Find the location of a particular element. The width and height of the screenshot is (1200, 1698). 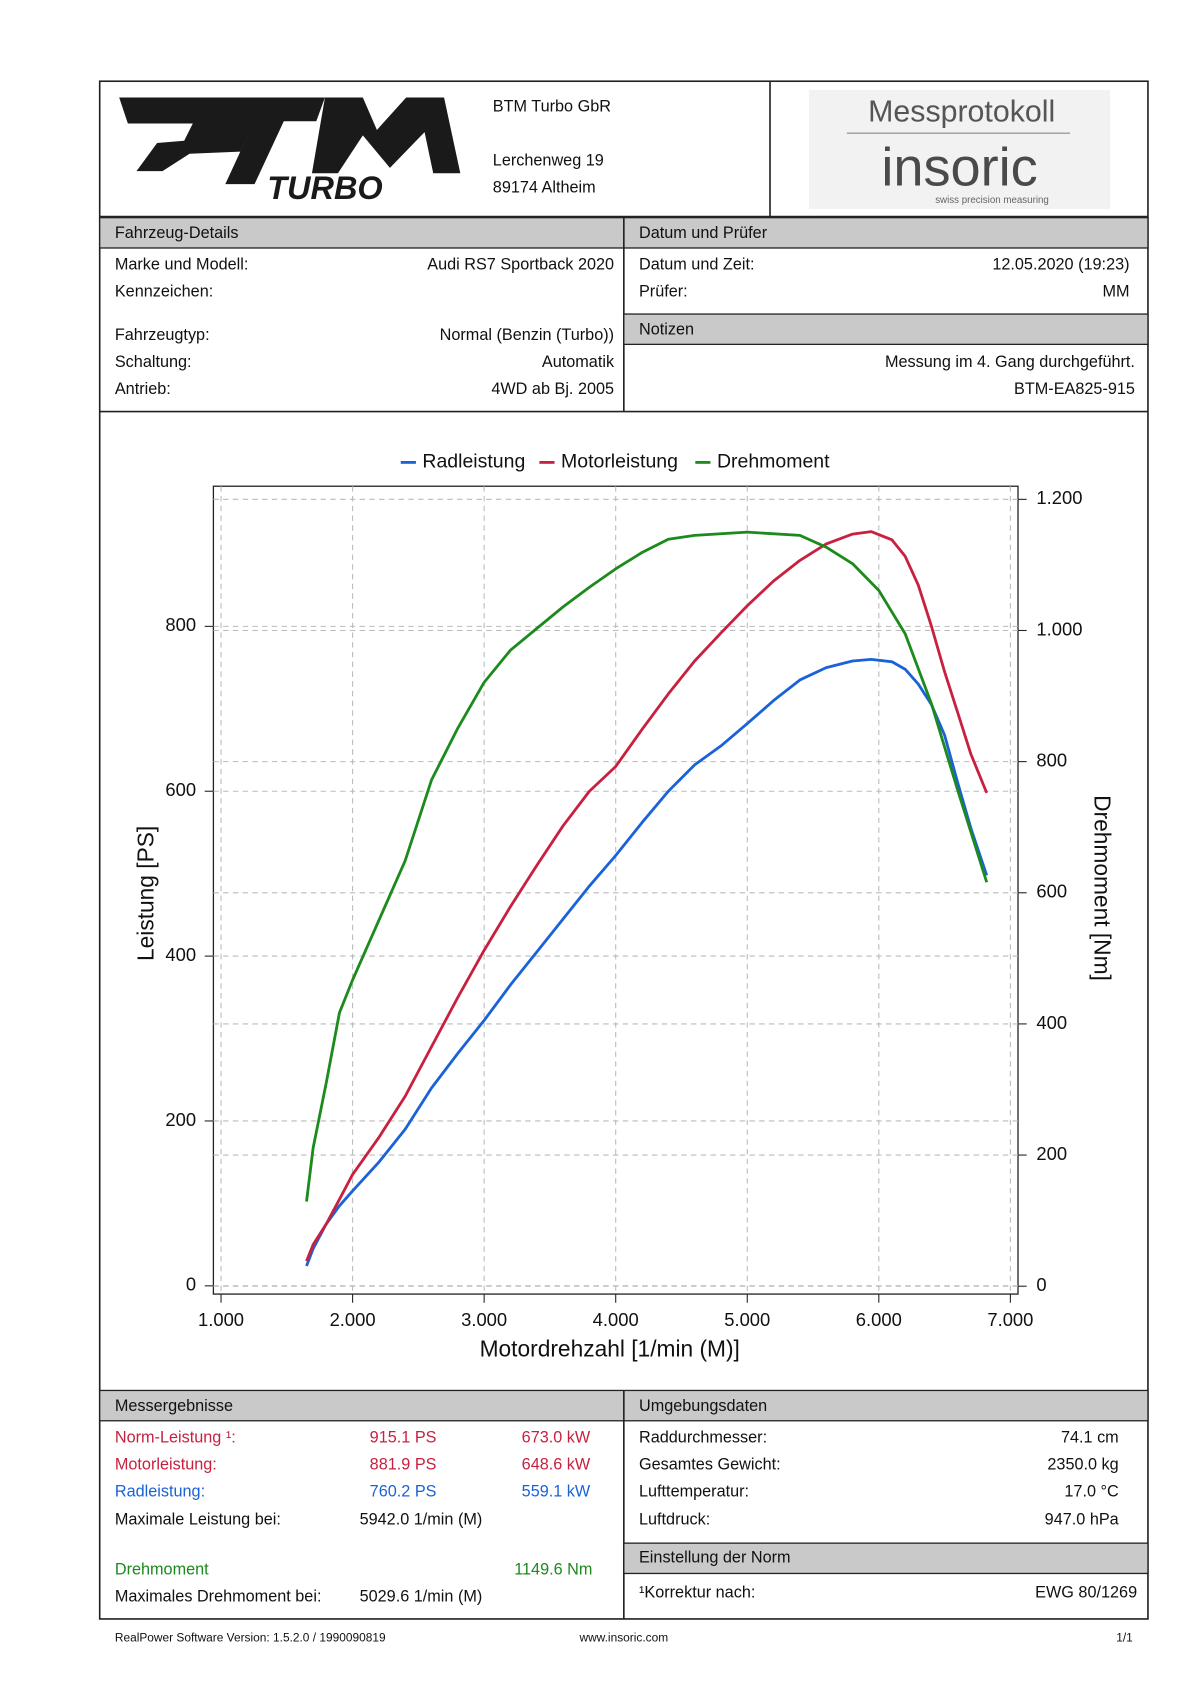

y-tick-label: 200 is located at coordinates (180, 1119).